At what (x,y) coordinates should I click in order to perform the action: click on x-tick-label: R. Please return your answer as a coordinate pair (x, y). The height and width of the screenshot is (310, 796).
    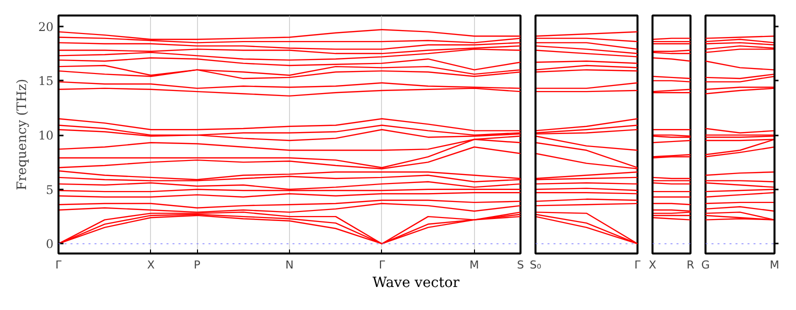
    Looking at the image, I should click on (690, 265).